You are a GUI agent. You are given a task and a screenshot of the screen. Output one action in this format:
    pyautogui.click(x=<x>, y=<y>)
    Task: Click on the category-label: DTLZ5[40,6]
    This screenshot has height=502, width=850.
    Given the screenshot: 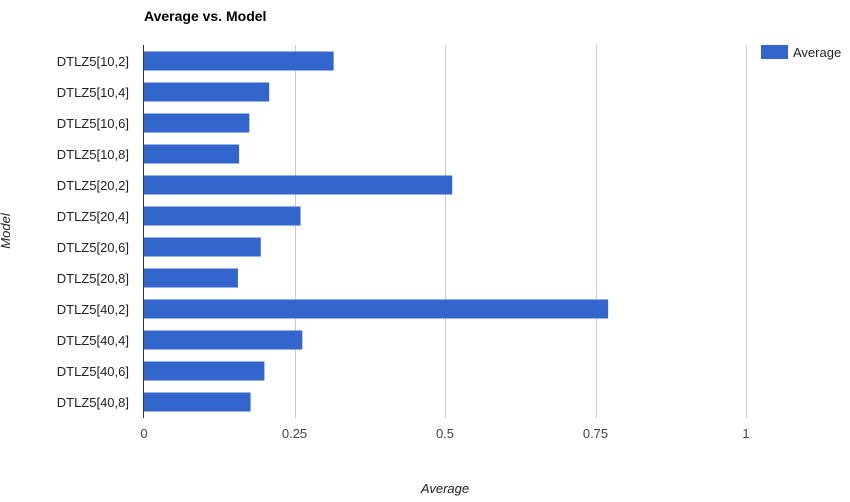 What is the action you would take?
    pyautogui.click(x=93, y=371)
    